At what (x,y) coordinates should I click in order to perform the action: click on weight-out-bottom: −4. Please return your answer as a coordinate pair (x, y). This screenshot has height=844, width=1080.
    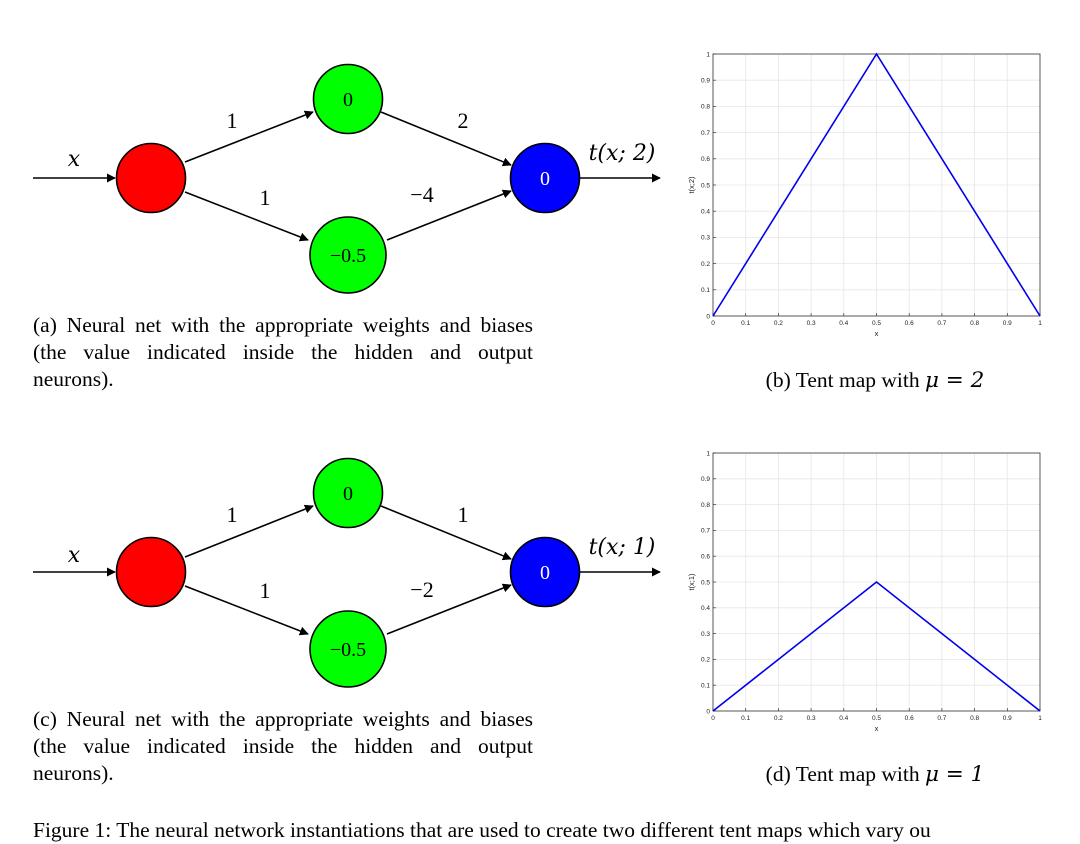
    Looking at the image, I should click on (421, 194).